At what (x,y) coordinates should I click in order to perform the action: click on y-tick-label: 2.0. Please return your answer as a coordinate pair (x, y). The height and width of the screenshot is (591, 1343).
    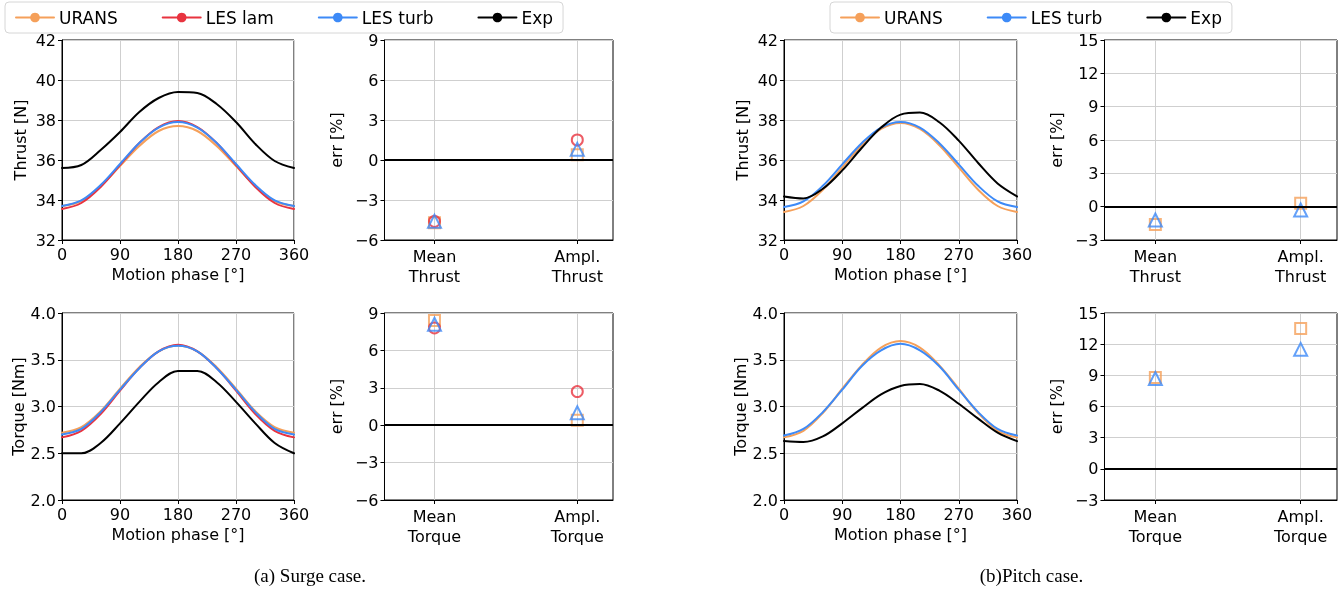
    Looking at the image, I should click on (765, 500).